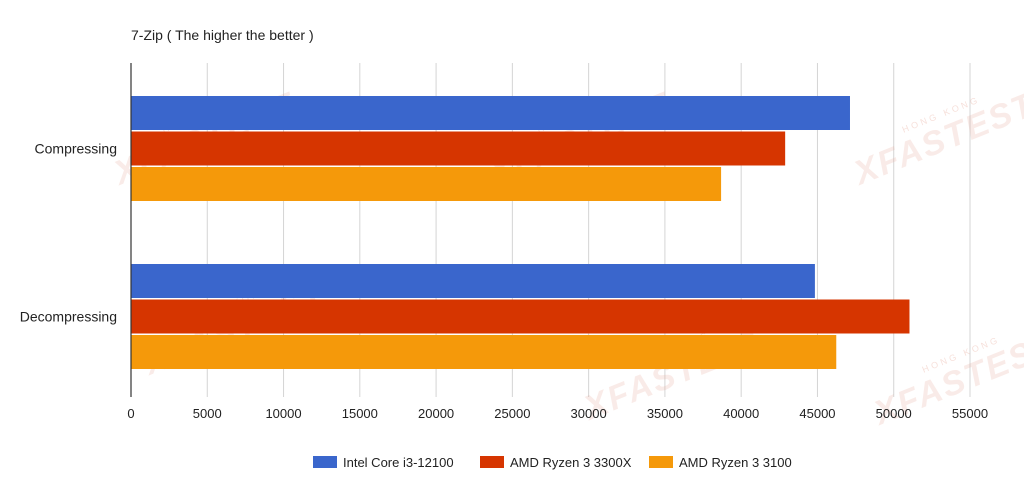 The width and height of the screenshot is (1024, 497). Describe the element at coordinates (360, 413) in the screenshot. I see `x-tick-label: 15000` at that location.